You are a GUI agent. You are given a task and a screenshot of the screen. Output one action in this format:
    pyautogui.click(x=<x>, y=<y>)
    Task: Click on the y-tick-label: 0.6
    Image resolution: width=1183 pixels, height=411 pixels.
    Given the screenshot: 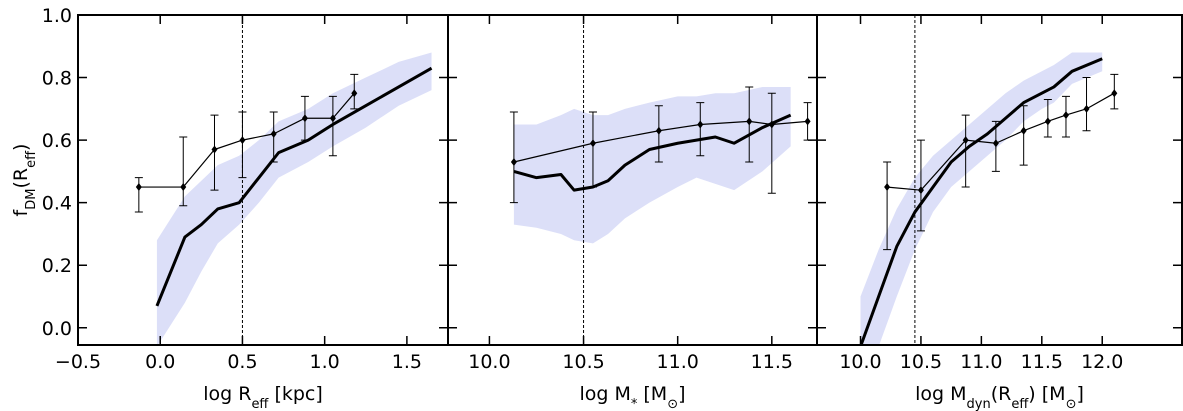 What is the action you would take?
    pyautogui.click(x=57, y=141)
    